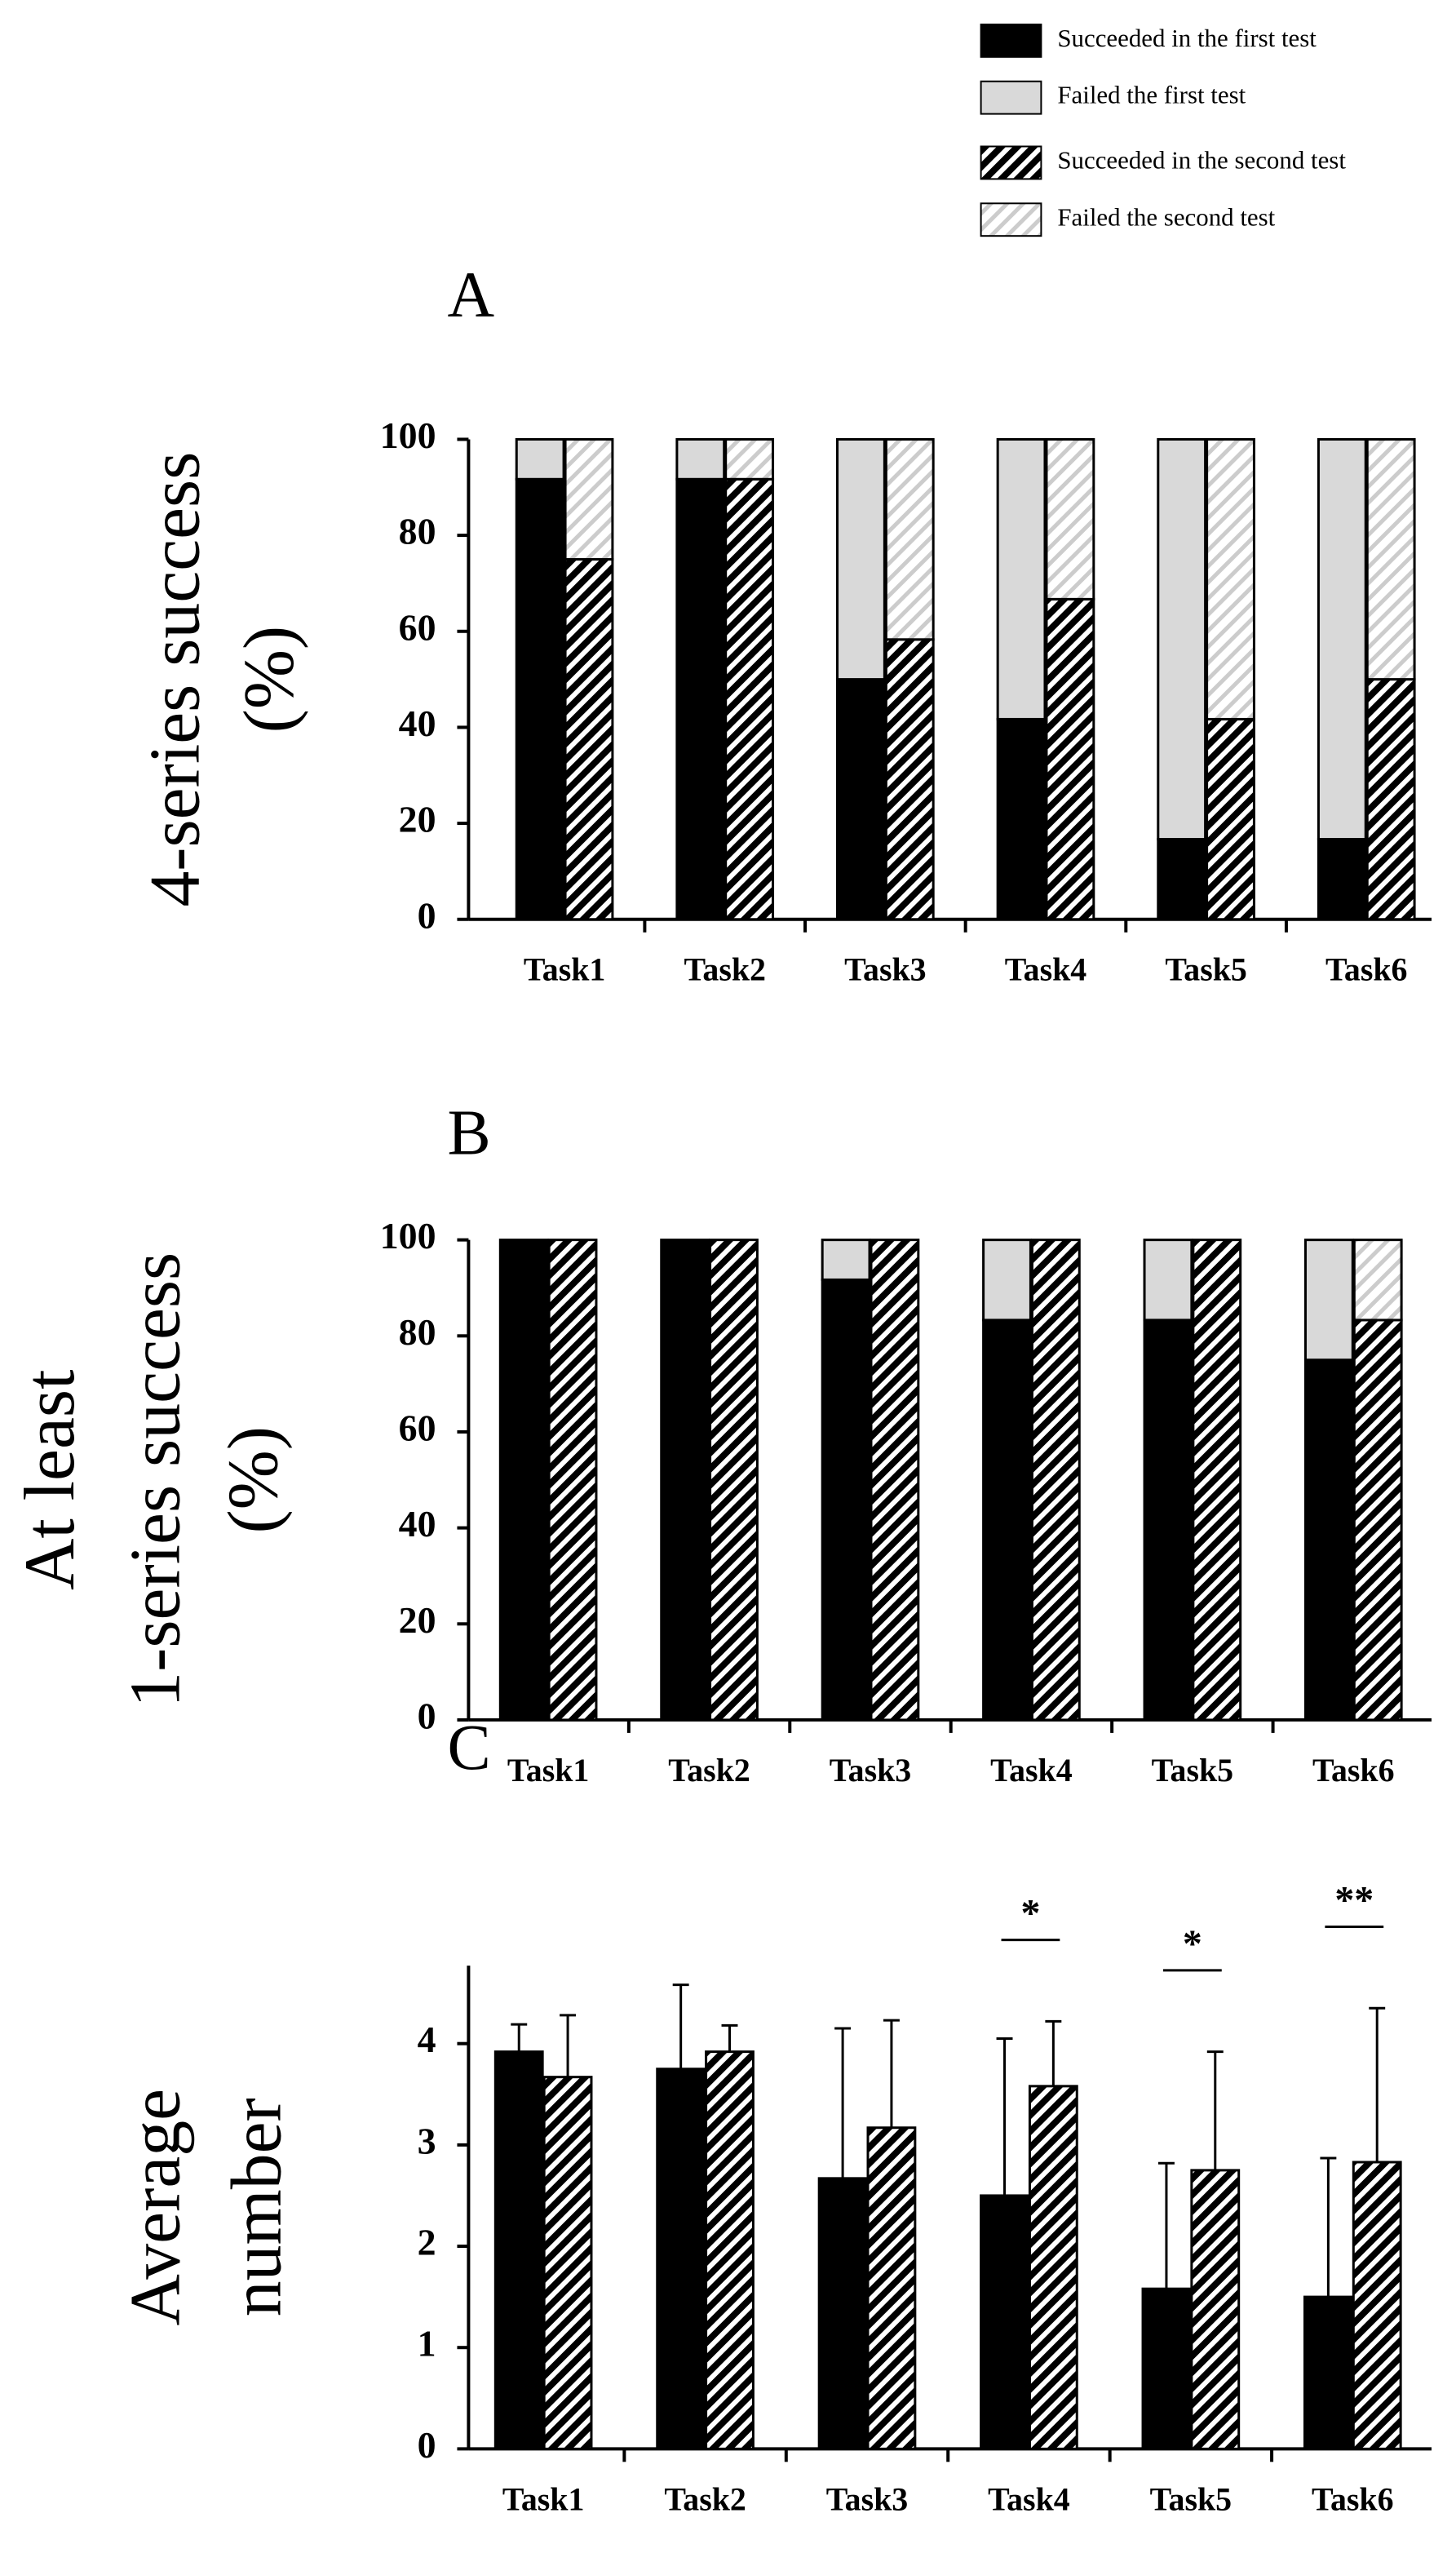 This screenshot has height=2553, width=1456. I want to click on panel-label: A, so click(471, 294).